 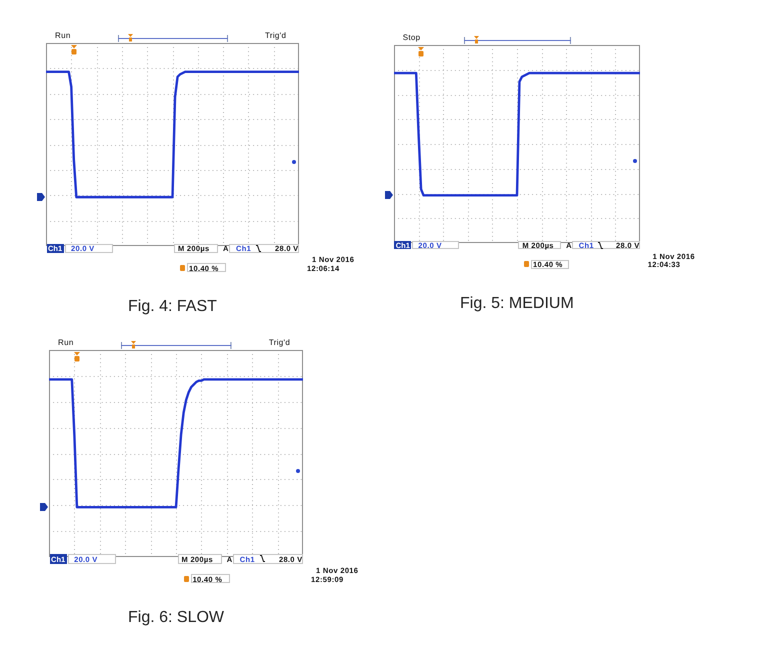 What do you see at coordinates (172, 306) in the screenshot?
I see `text: Fig. 4: FAST` at bounding box center [172, 306].